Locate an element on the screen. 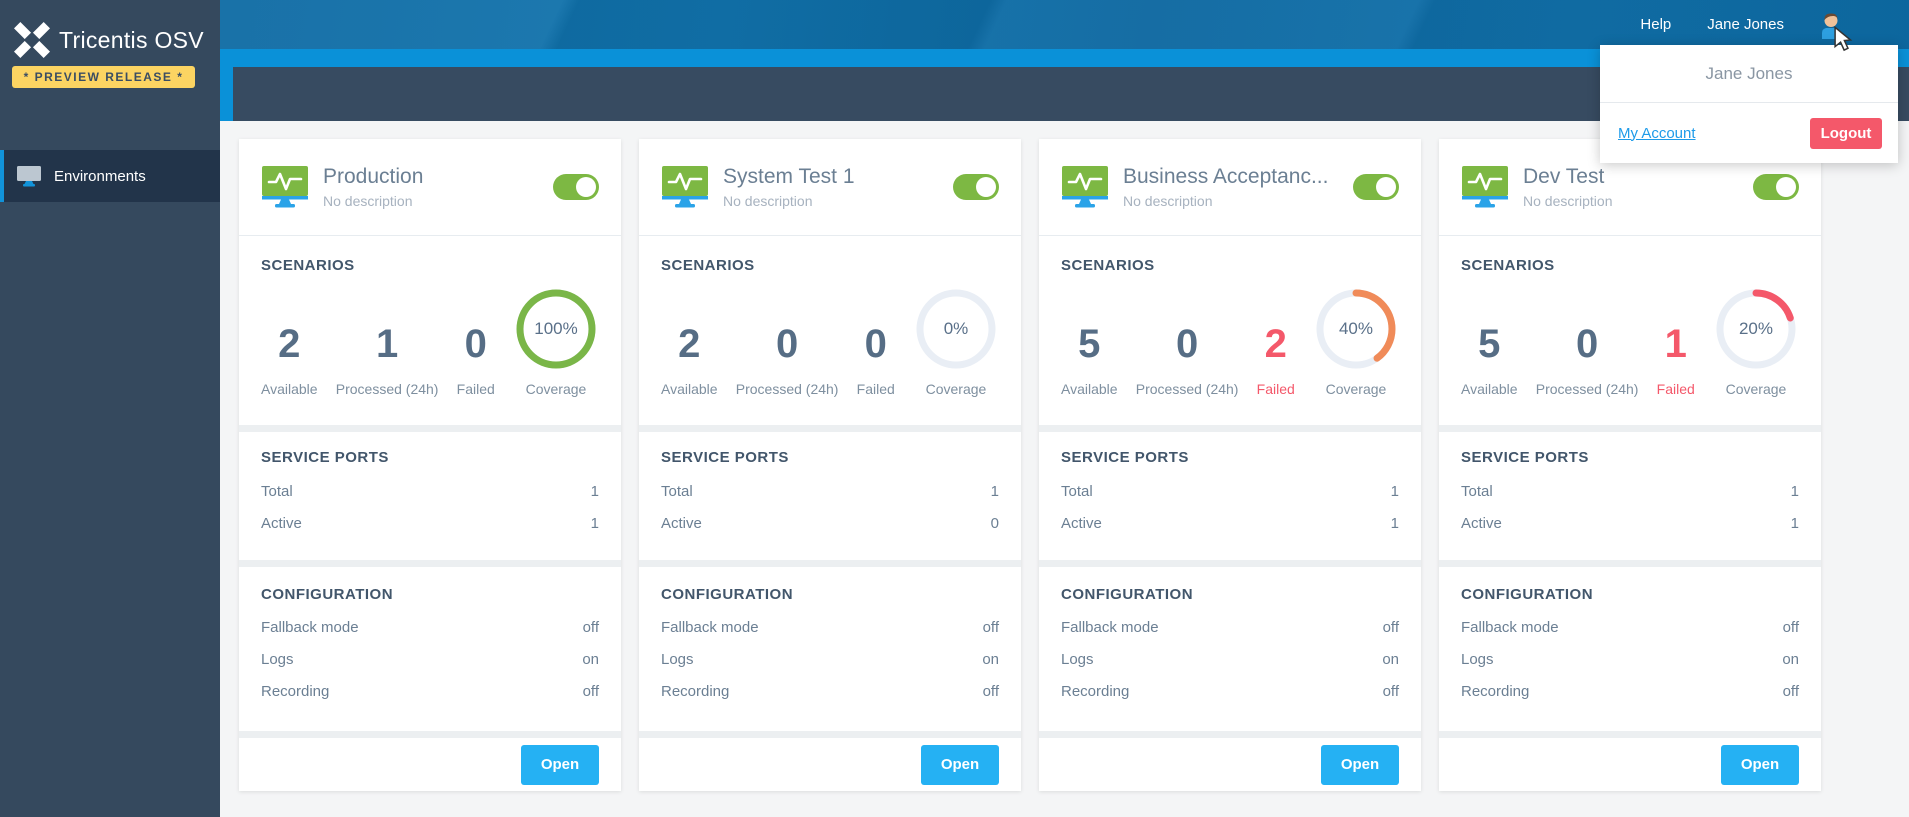 The width and height of the screenshot is (1909, 817). logout-button: Logout is located at coordinates (1846, 133).